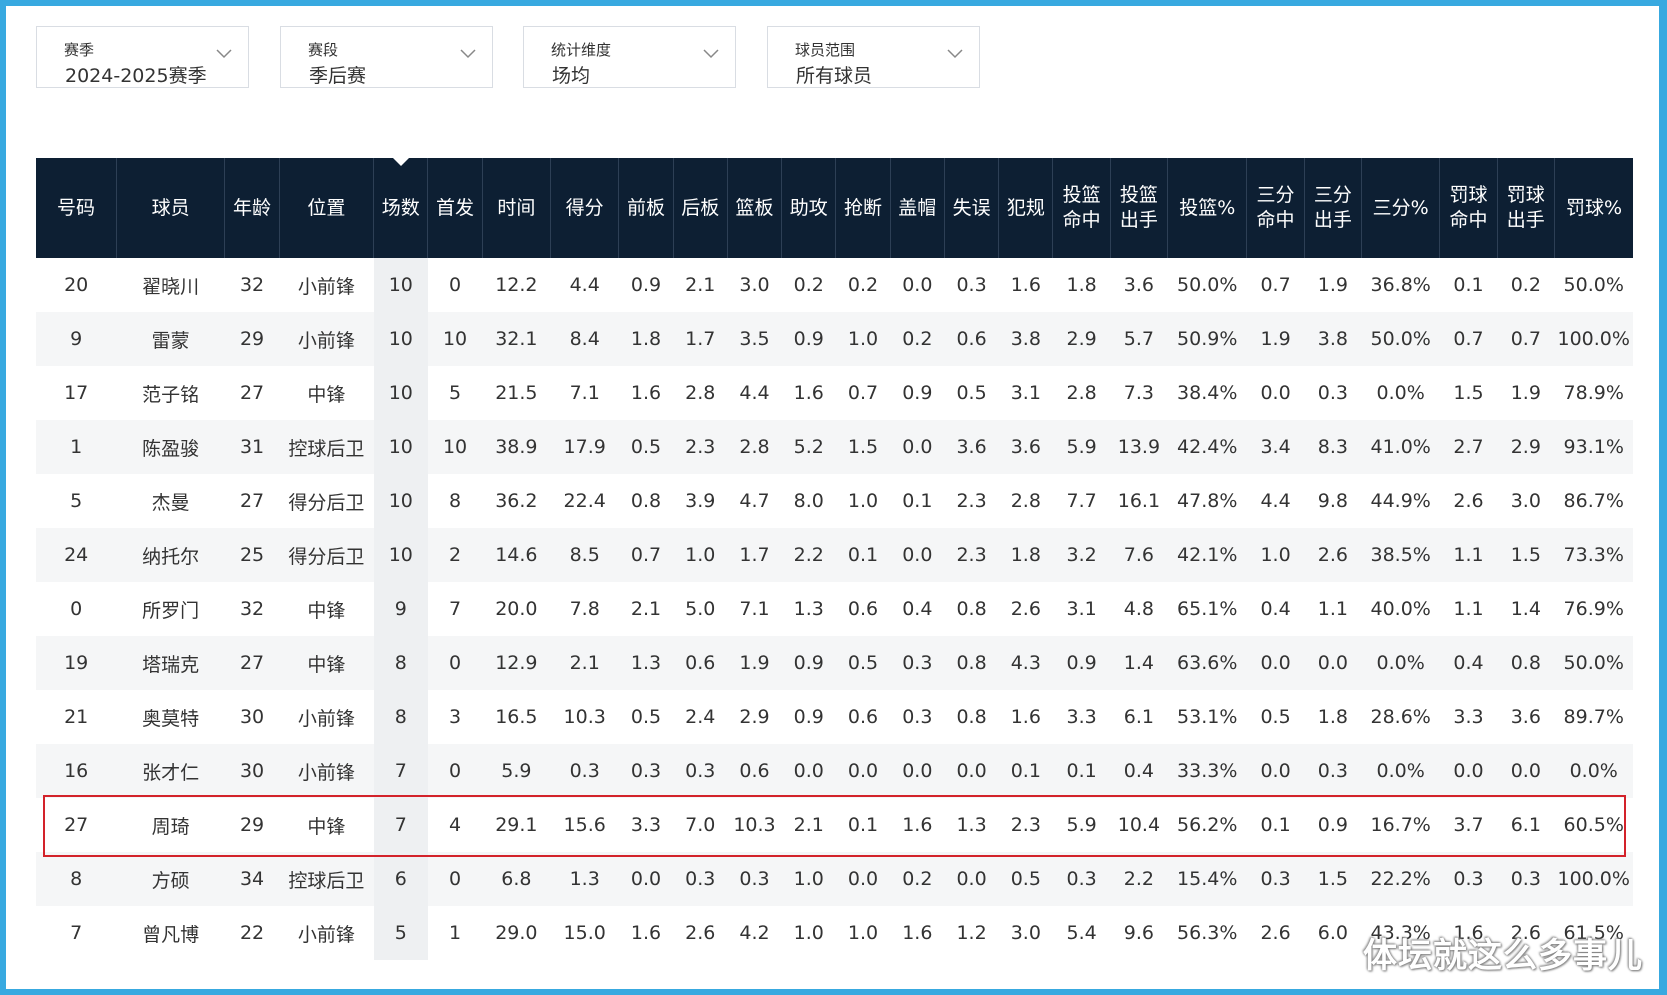 This screenshot has width=1667, height=995. What do you see at coordinates (1401, 208) in the screenshot?
I see `col-header: 三分%` at bounding box center [1401, 208].